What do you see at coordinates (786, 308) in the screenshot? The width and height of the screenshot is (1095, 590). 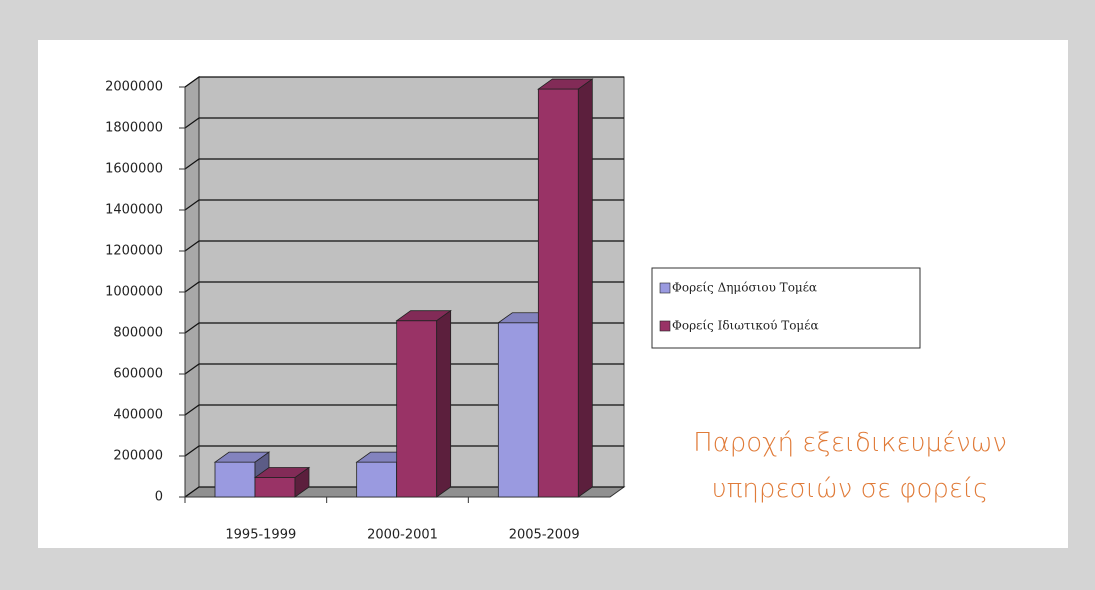 I see `legend-box` at bounding box center [786, 308].